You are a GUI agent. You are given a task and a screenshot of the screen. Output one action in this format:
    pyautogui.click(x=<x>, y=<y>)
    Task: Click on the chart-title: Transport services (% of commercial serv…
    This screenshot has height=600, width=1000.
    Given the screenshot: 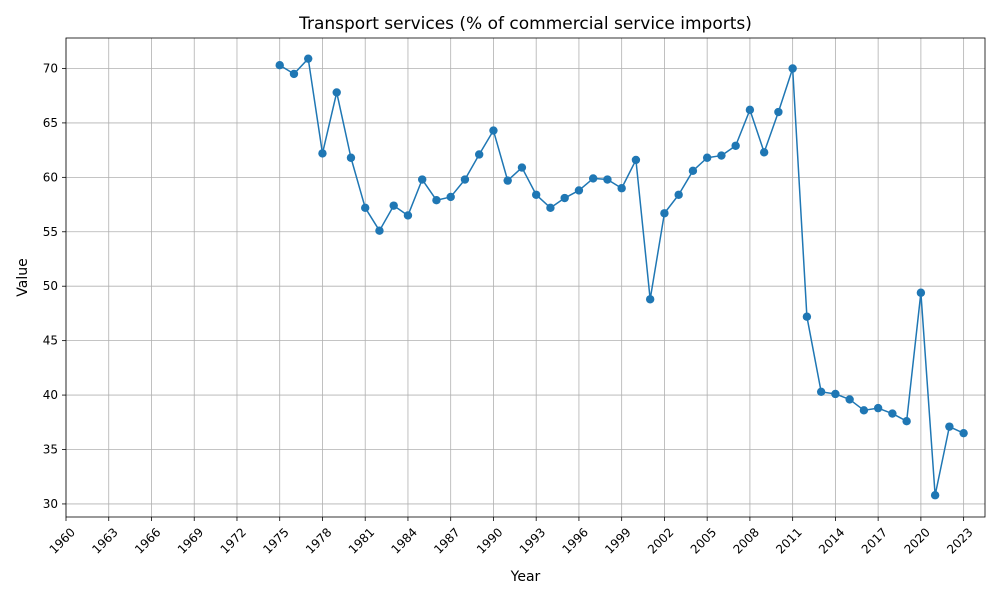 What is the action you would take?
    pyautogui.click(x=525, y=24)
    